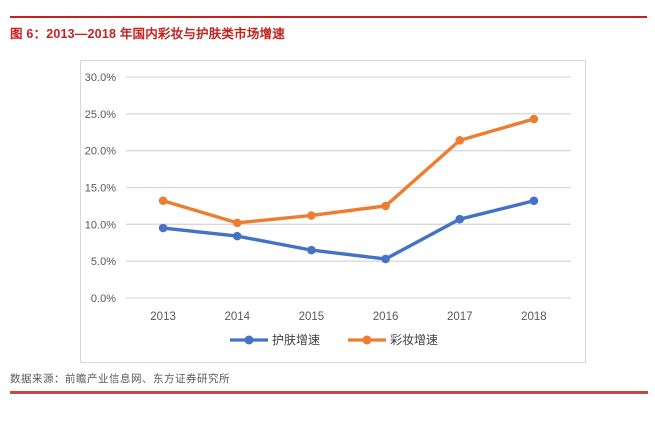 This screenshot has width=655, height=421. Describe the element at coordinates (100, 115) in the screenshot. I see `y-axis-tick-label: 25.0%` at that location.